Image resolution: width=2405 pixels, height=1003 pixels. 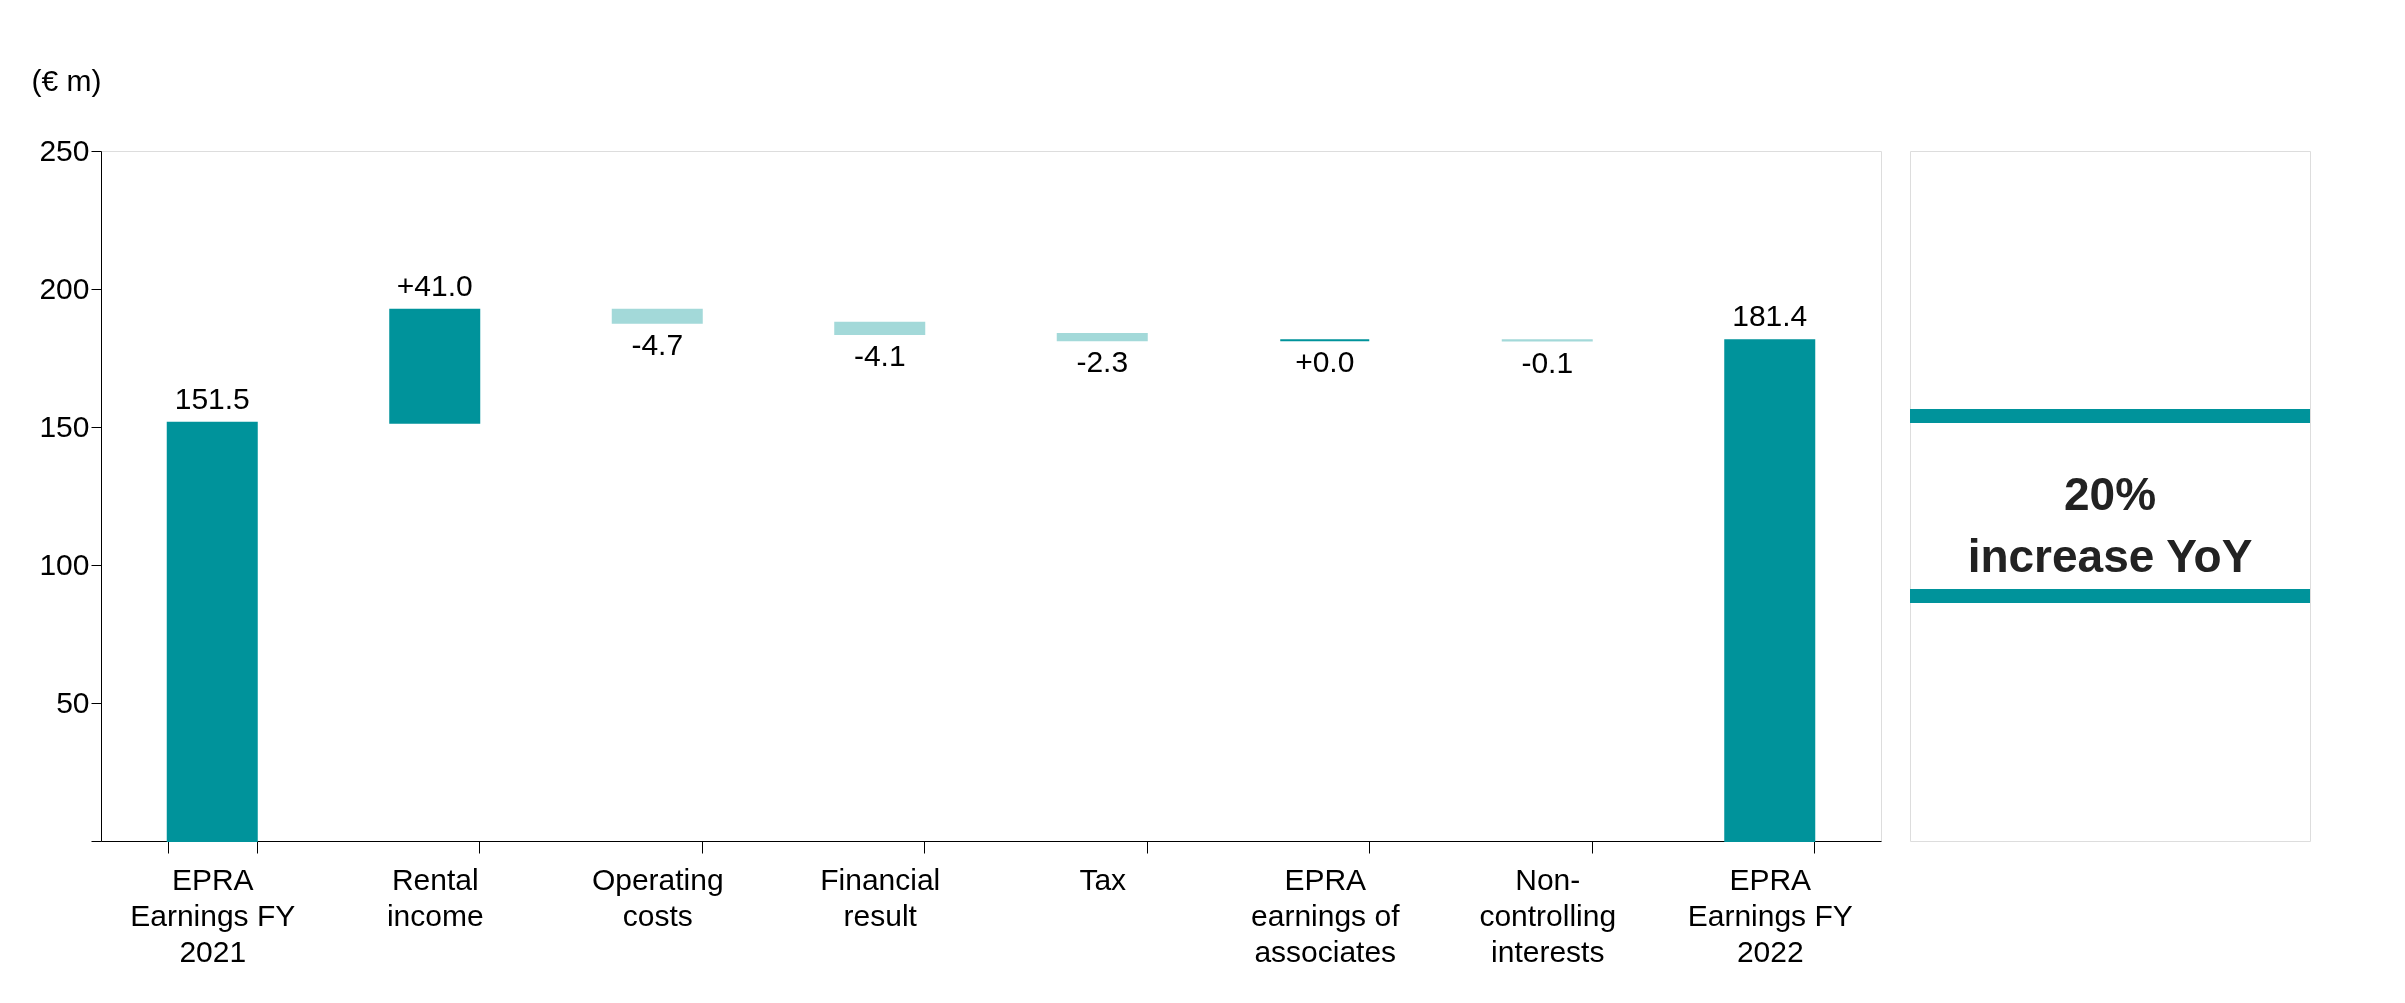 I want to click on y-tick-label: 250, so click(x=64, y=150).